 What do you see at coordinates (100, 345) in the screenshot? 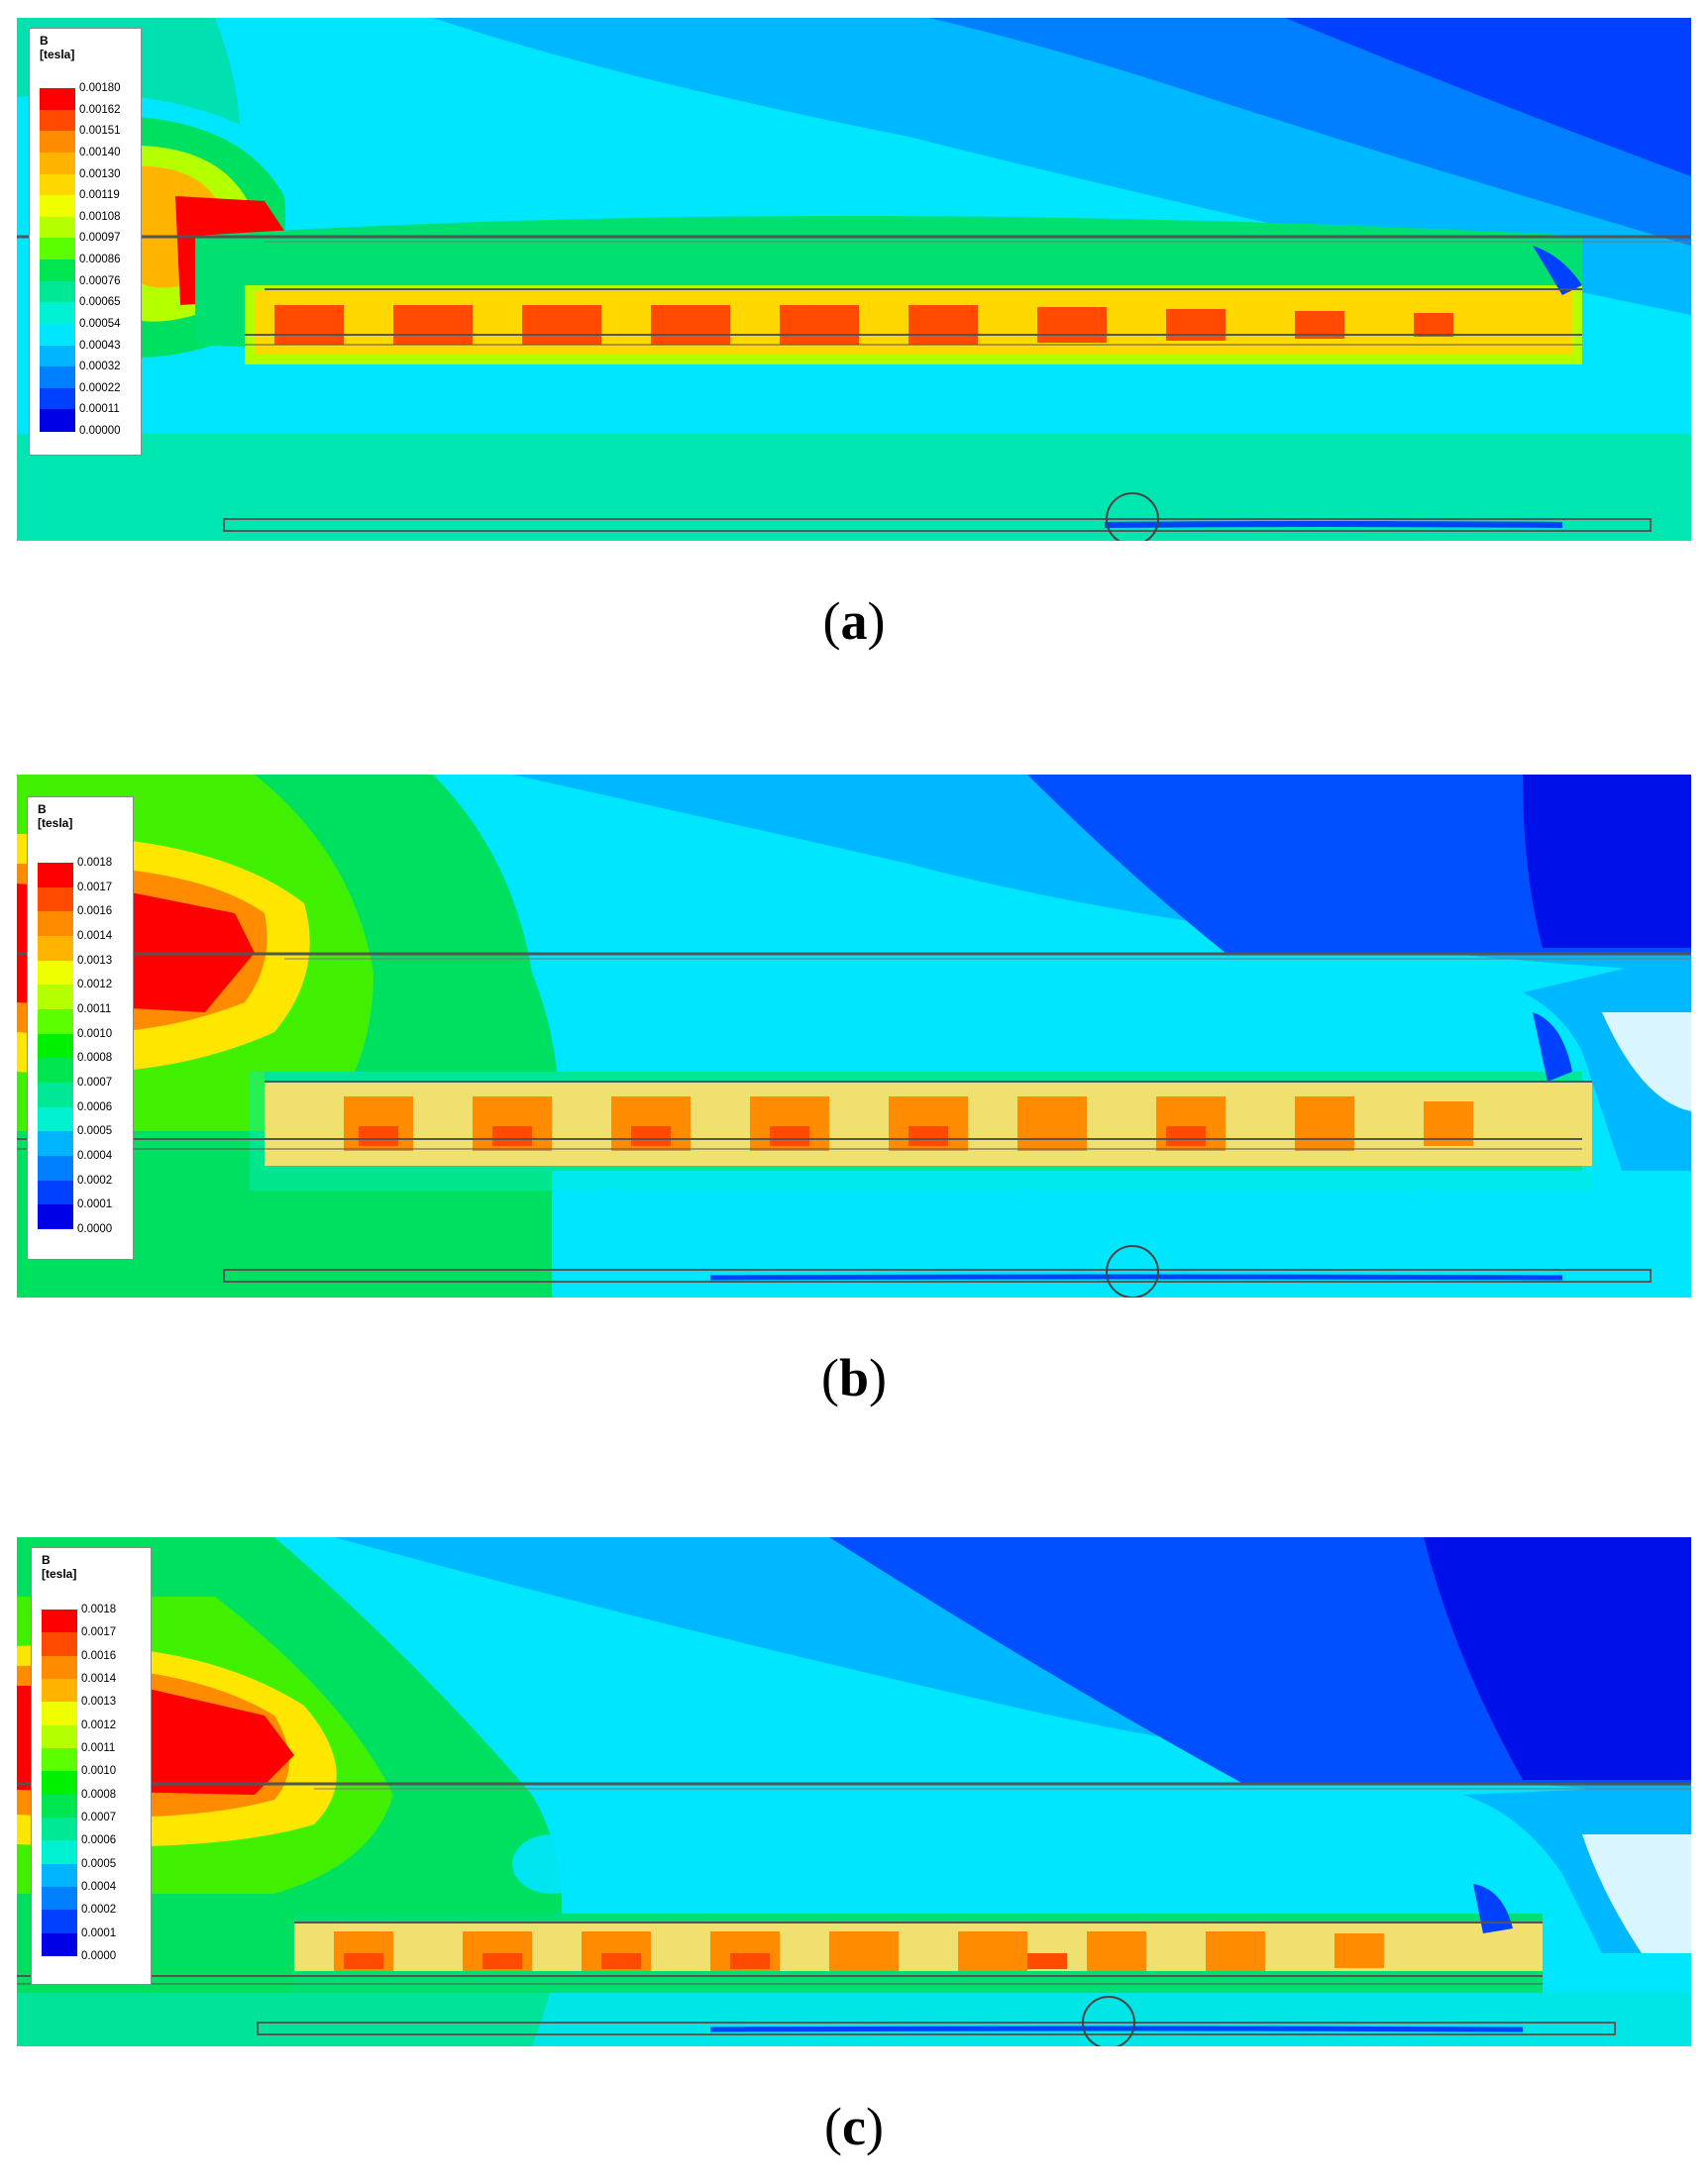
I see `tick-label: 0.00043` at bounding box center [100, 345].